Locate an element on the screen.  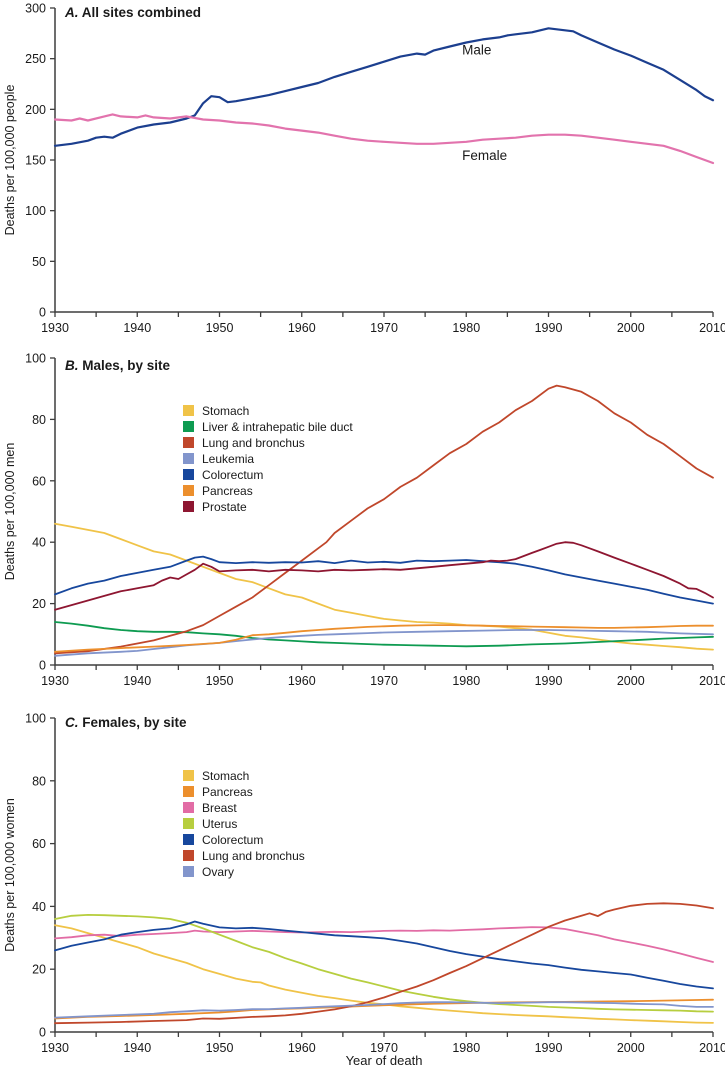
legend-swatch-liver-intrahepatic-bile-duct is located at coordinates (188, 426).